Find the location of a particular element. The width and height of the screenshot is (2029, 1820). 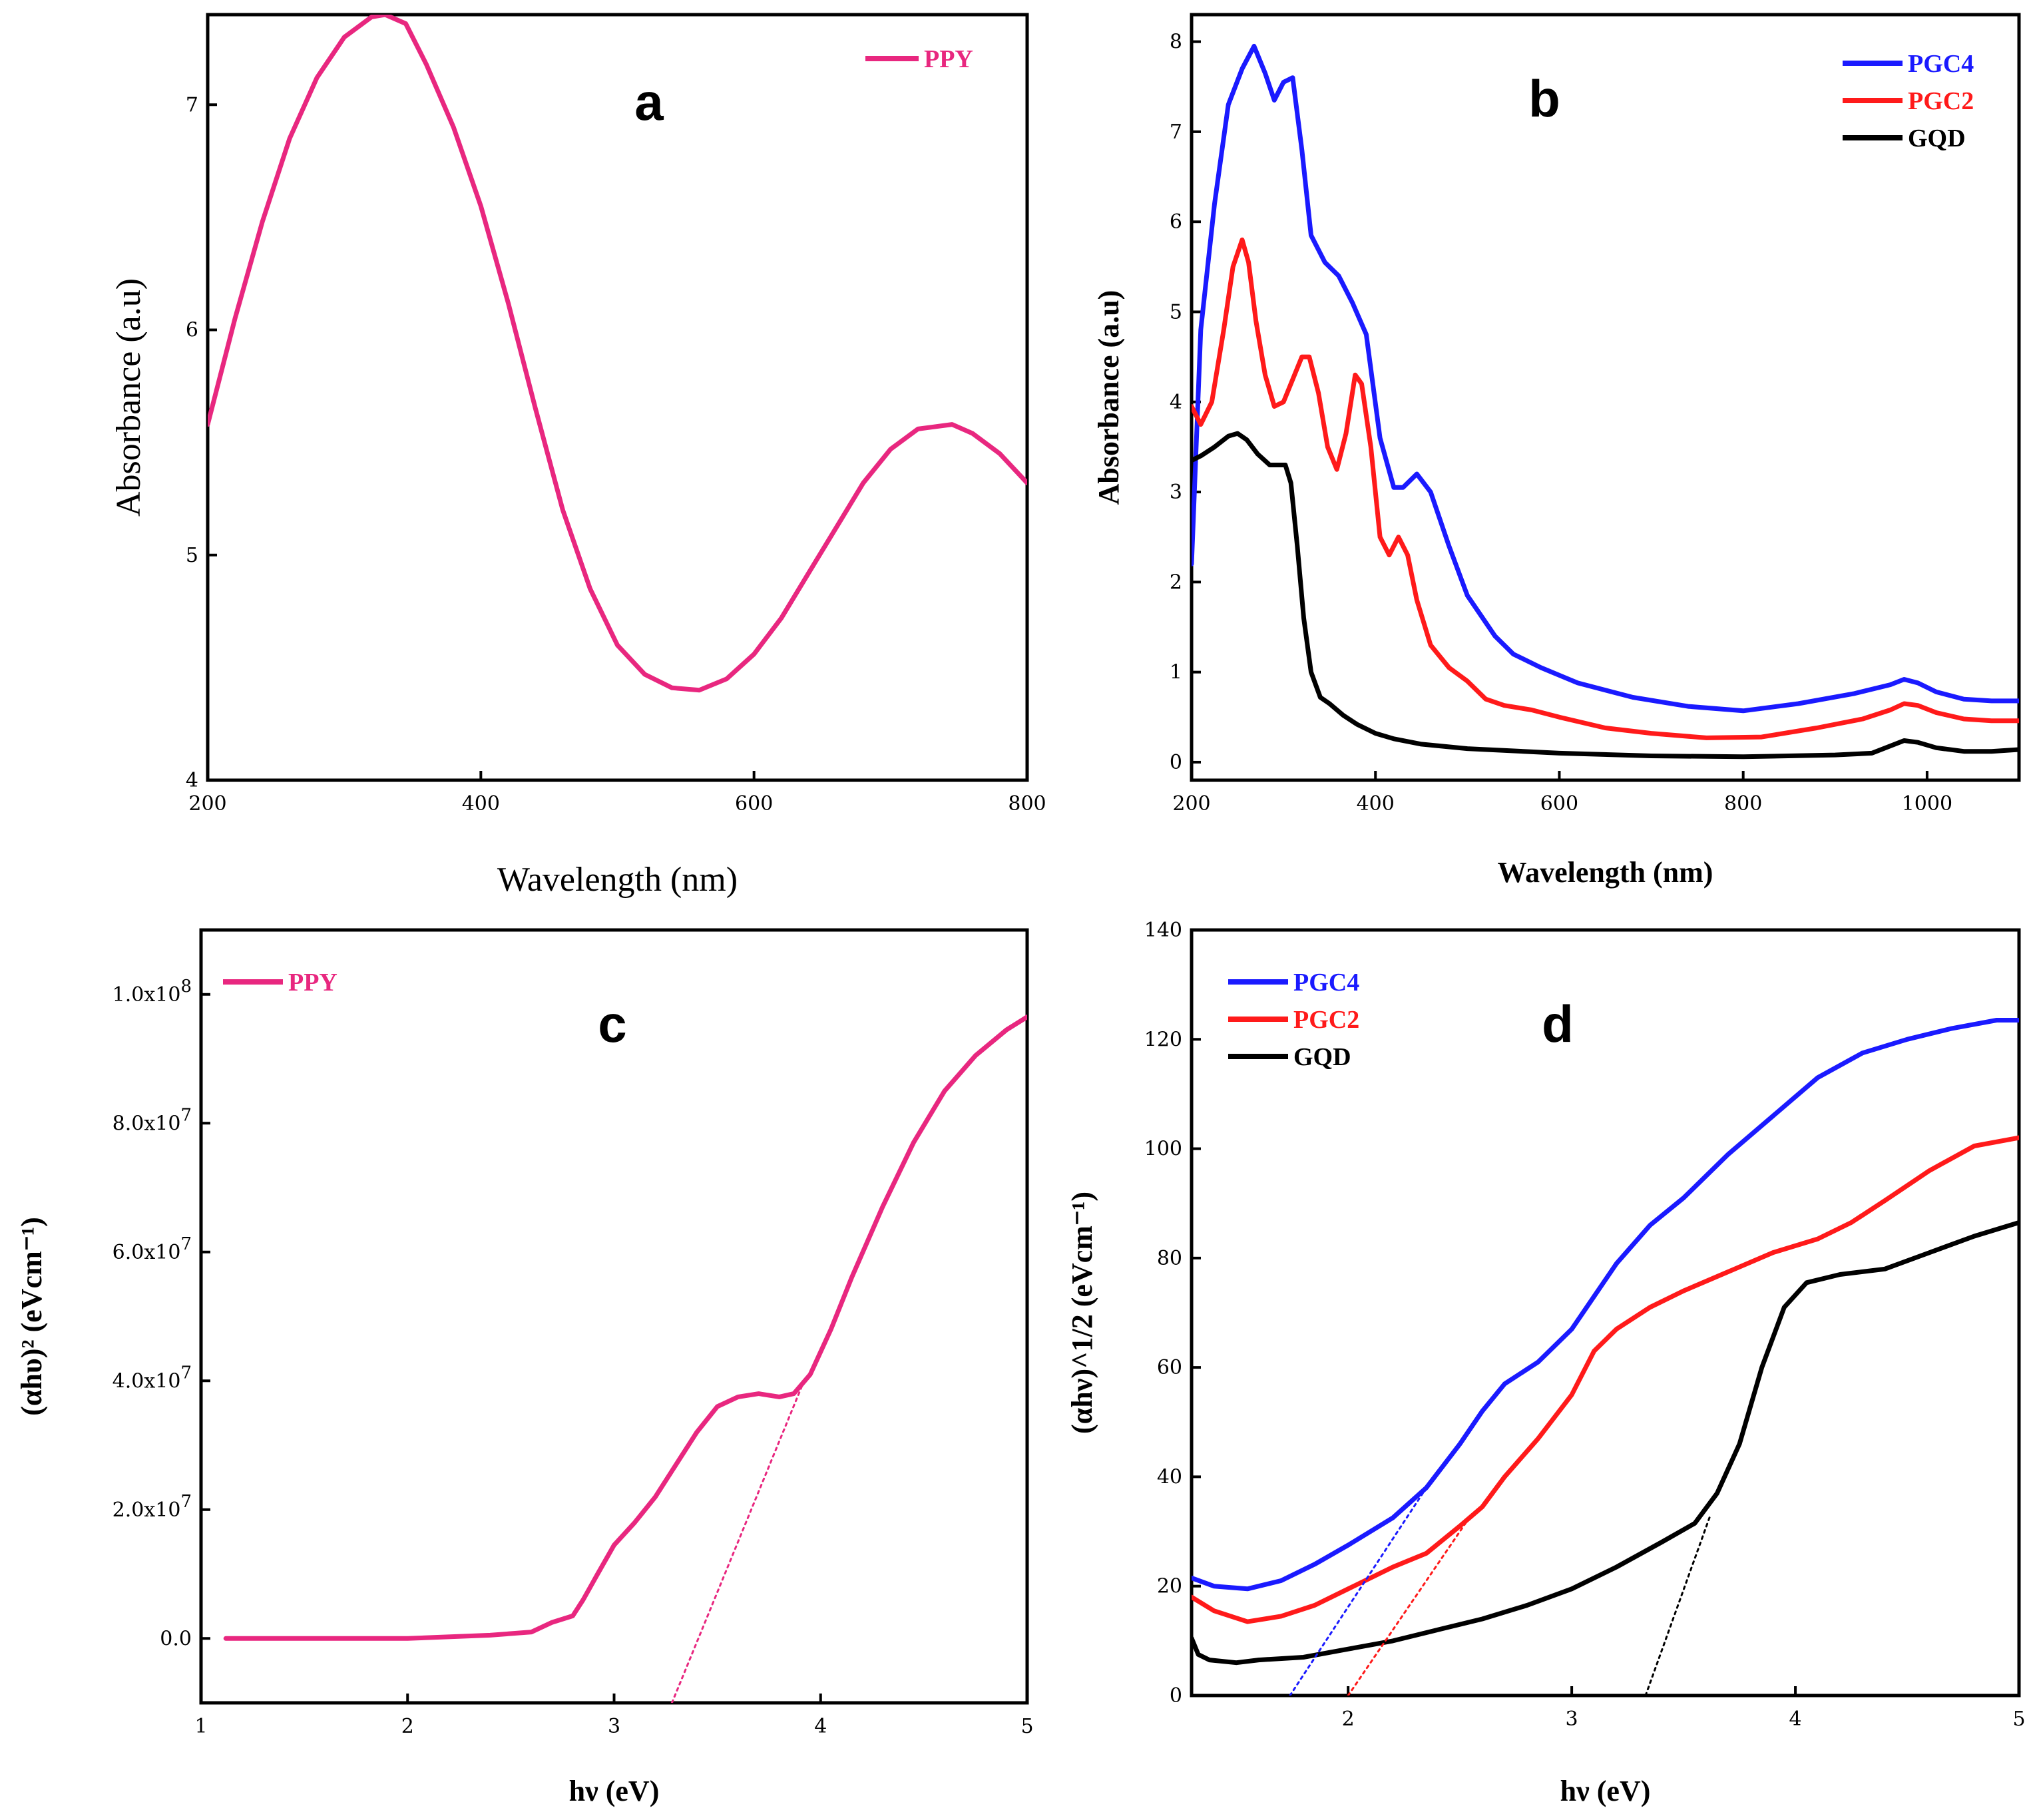

y-tick-label: 20 is located at coordinates (1169, 1587).